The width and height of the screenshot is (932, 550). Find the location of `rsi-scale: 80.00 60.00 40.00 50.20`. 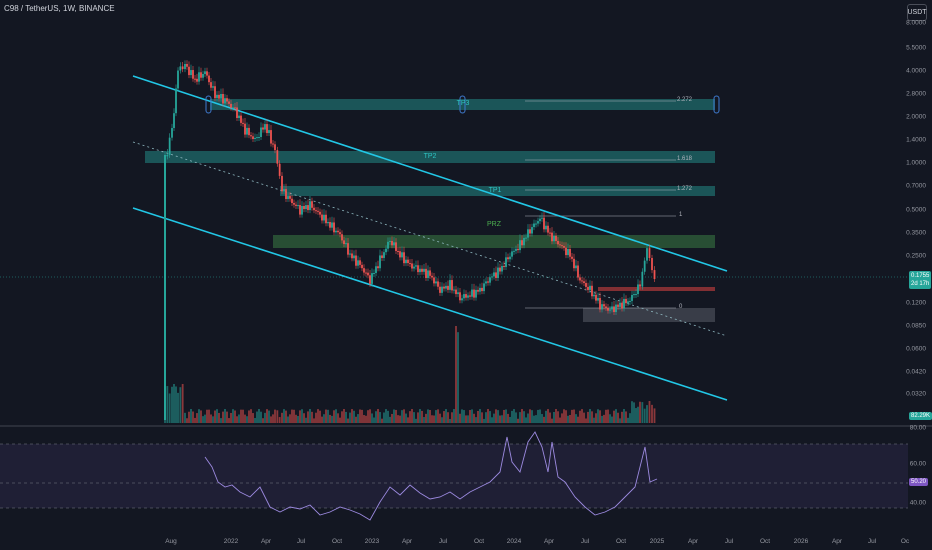

rsi-scale: 80.00 60.00 40.00 50.20 is located at coordinates (920, 477).